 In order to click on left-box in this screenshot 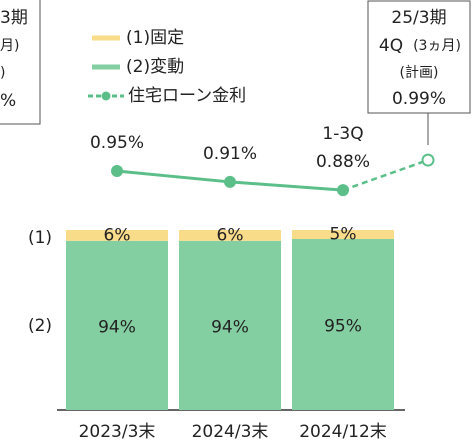, I will do `click(20, 62)`.